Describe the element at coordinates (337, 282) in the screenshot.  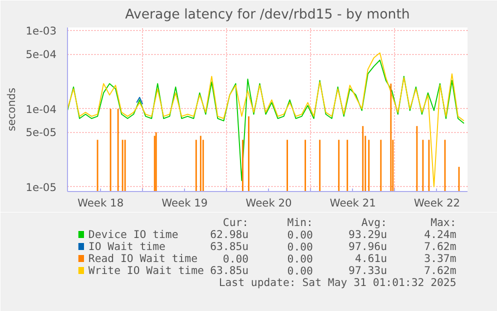
I see `text: Last update: Sat May 31 01:01:32 2025` at that location.